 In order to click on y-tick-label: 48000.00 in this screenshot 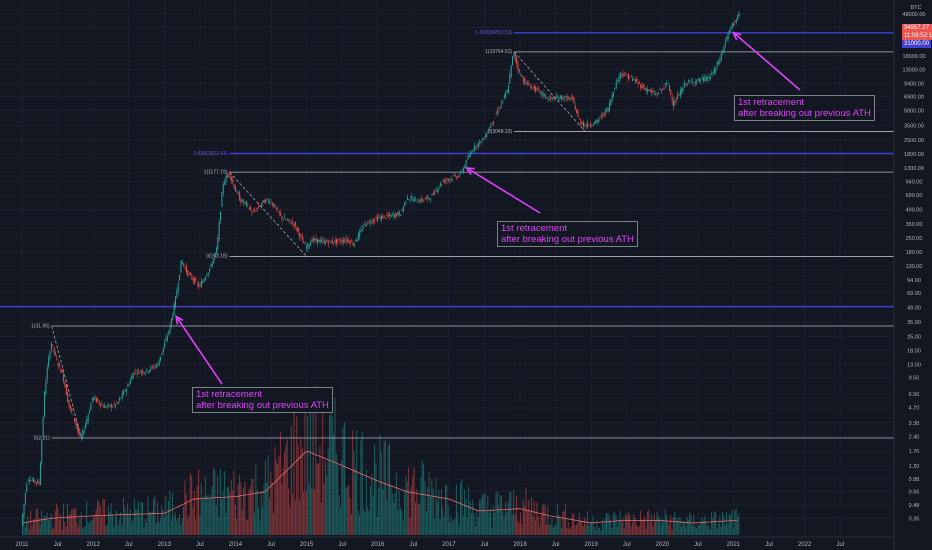, I will do `click(914, 15)`.